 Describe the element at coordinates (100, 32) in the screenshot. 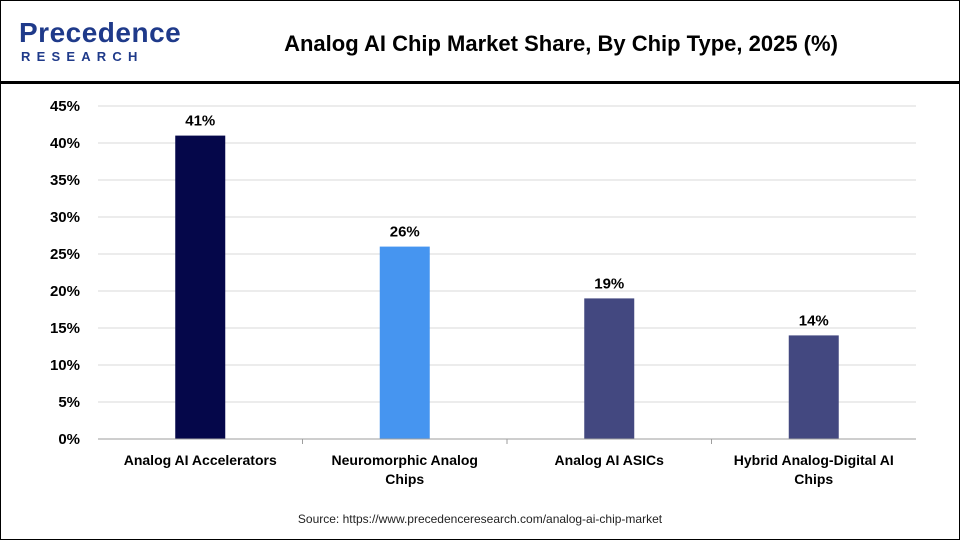

I see `logo-wordmark: Precedence` at that location.